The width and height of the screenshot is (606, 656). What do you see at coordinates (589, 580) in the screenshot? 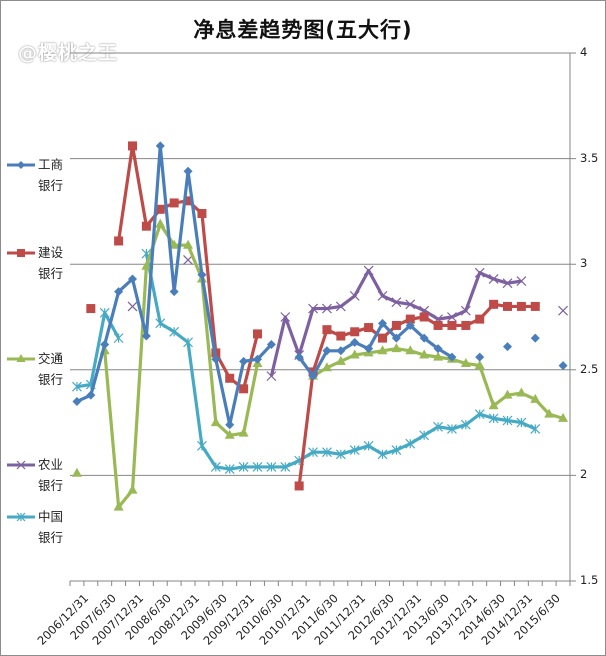
I see `y-tick-label: 1.5` at bounding box center [589, 580].